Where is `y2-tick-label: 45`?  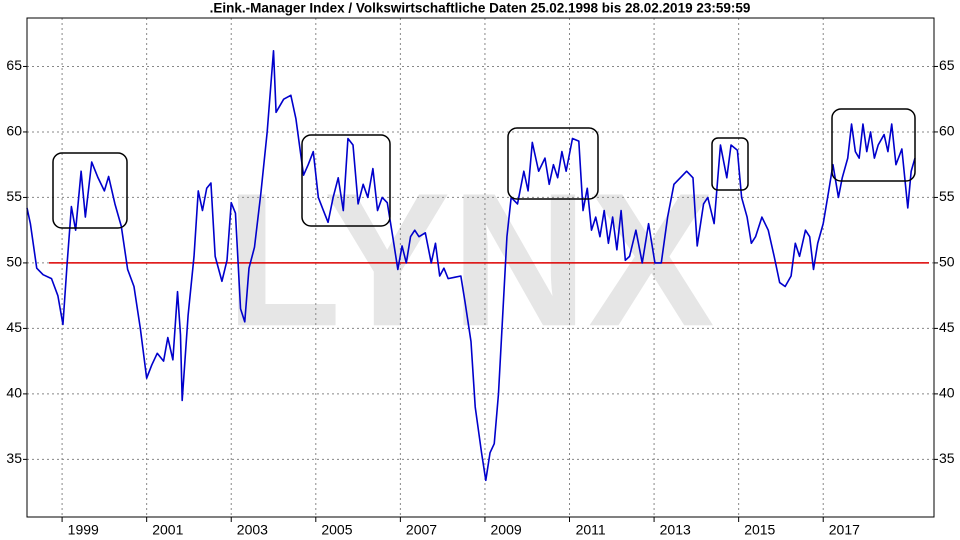 y2-tick-label: 45 is located at coordinates (947, 327).